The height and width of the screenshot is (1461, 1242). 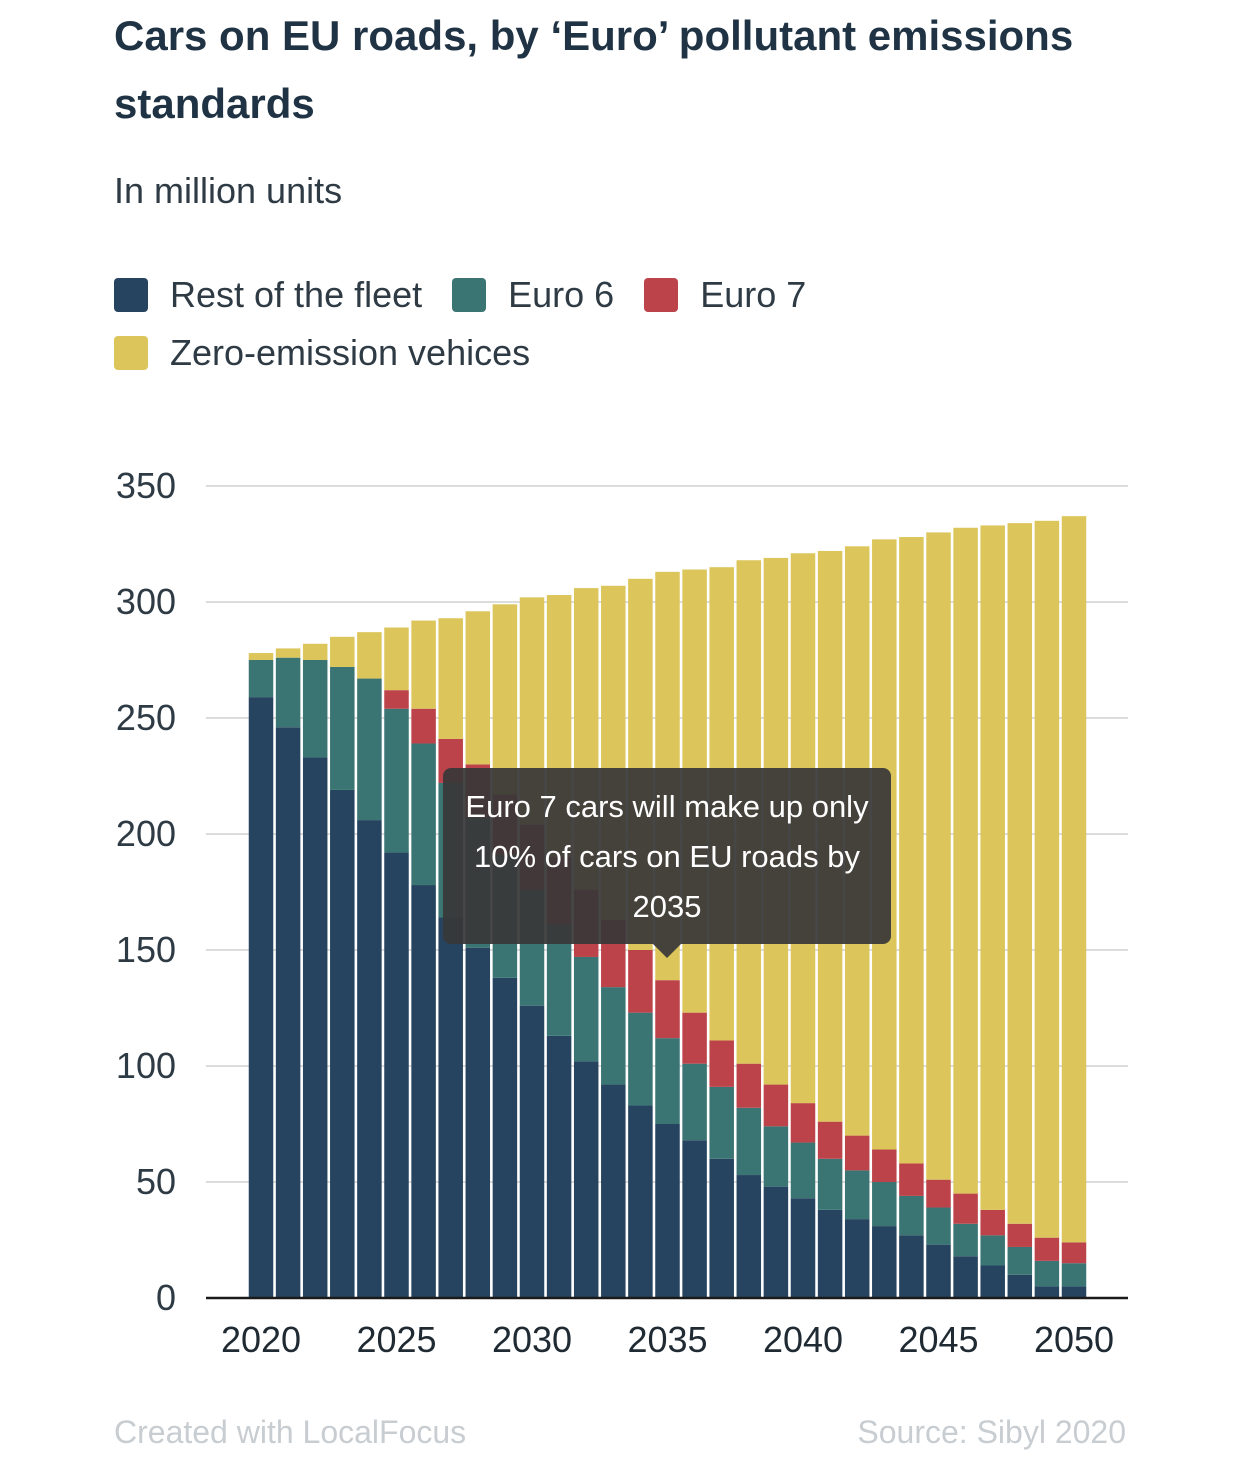 I want to click on bar-stack-2048, so click(x=1020, y=910).